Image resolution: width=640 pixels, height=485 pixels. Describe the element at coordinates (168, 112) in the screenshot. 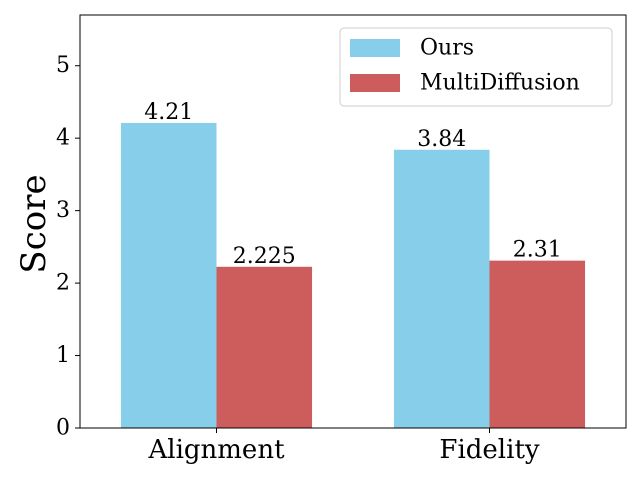

I see `bar-value-label: 4.21` at that location.